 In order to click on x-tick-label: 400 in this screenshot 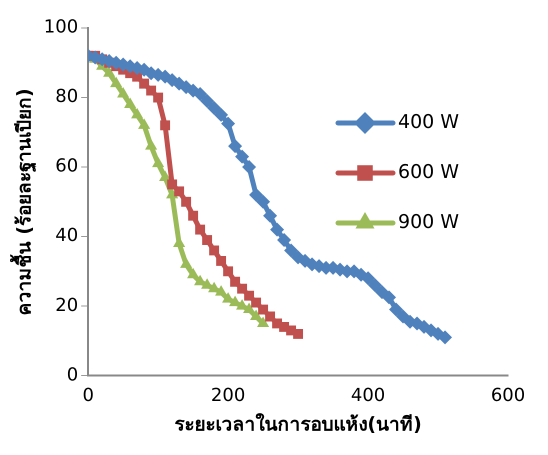, I will do `click(368, 395)`.